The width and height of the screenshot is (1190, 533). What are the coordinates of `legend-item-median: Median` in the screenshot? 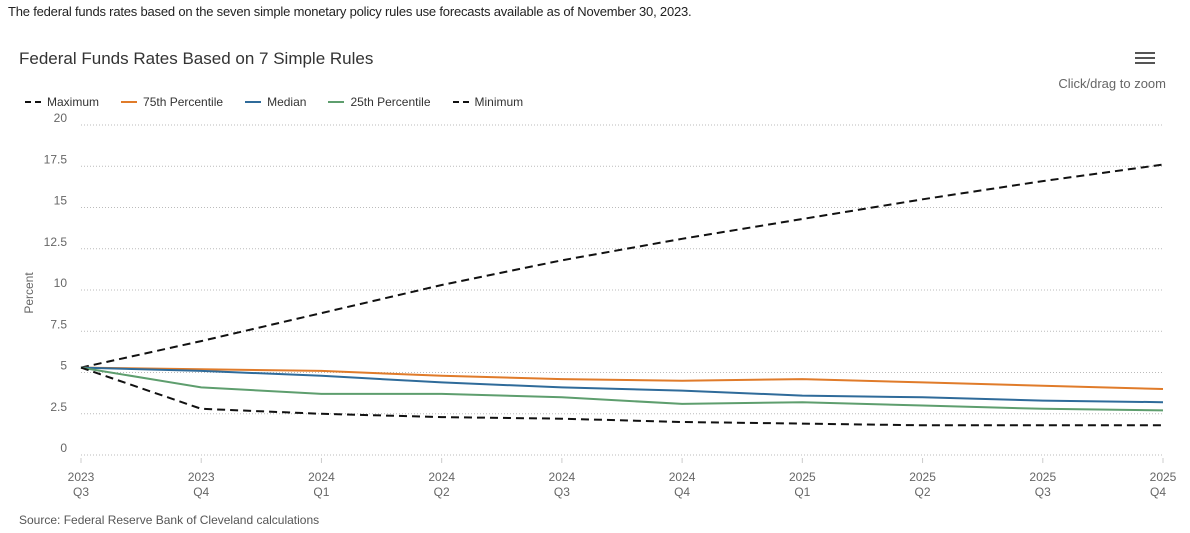 It's located at (275, 102).